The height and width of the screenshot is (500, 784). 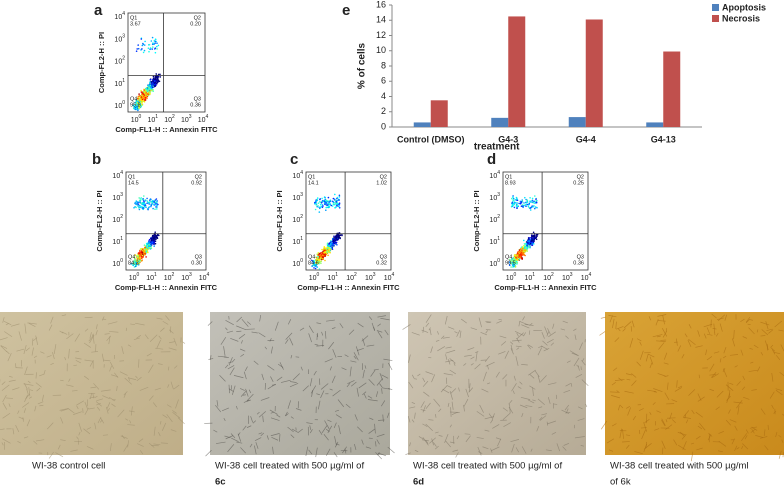 I want to click on tick-exponent: 4, so click(x=207, y=117).